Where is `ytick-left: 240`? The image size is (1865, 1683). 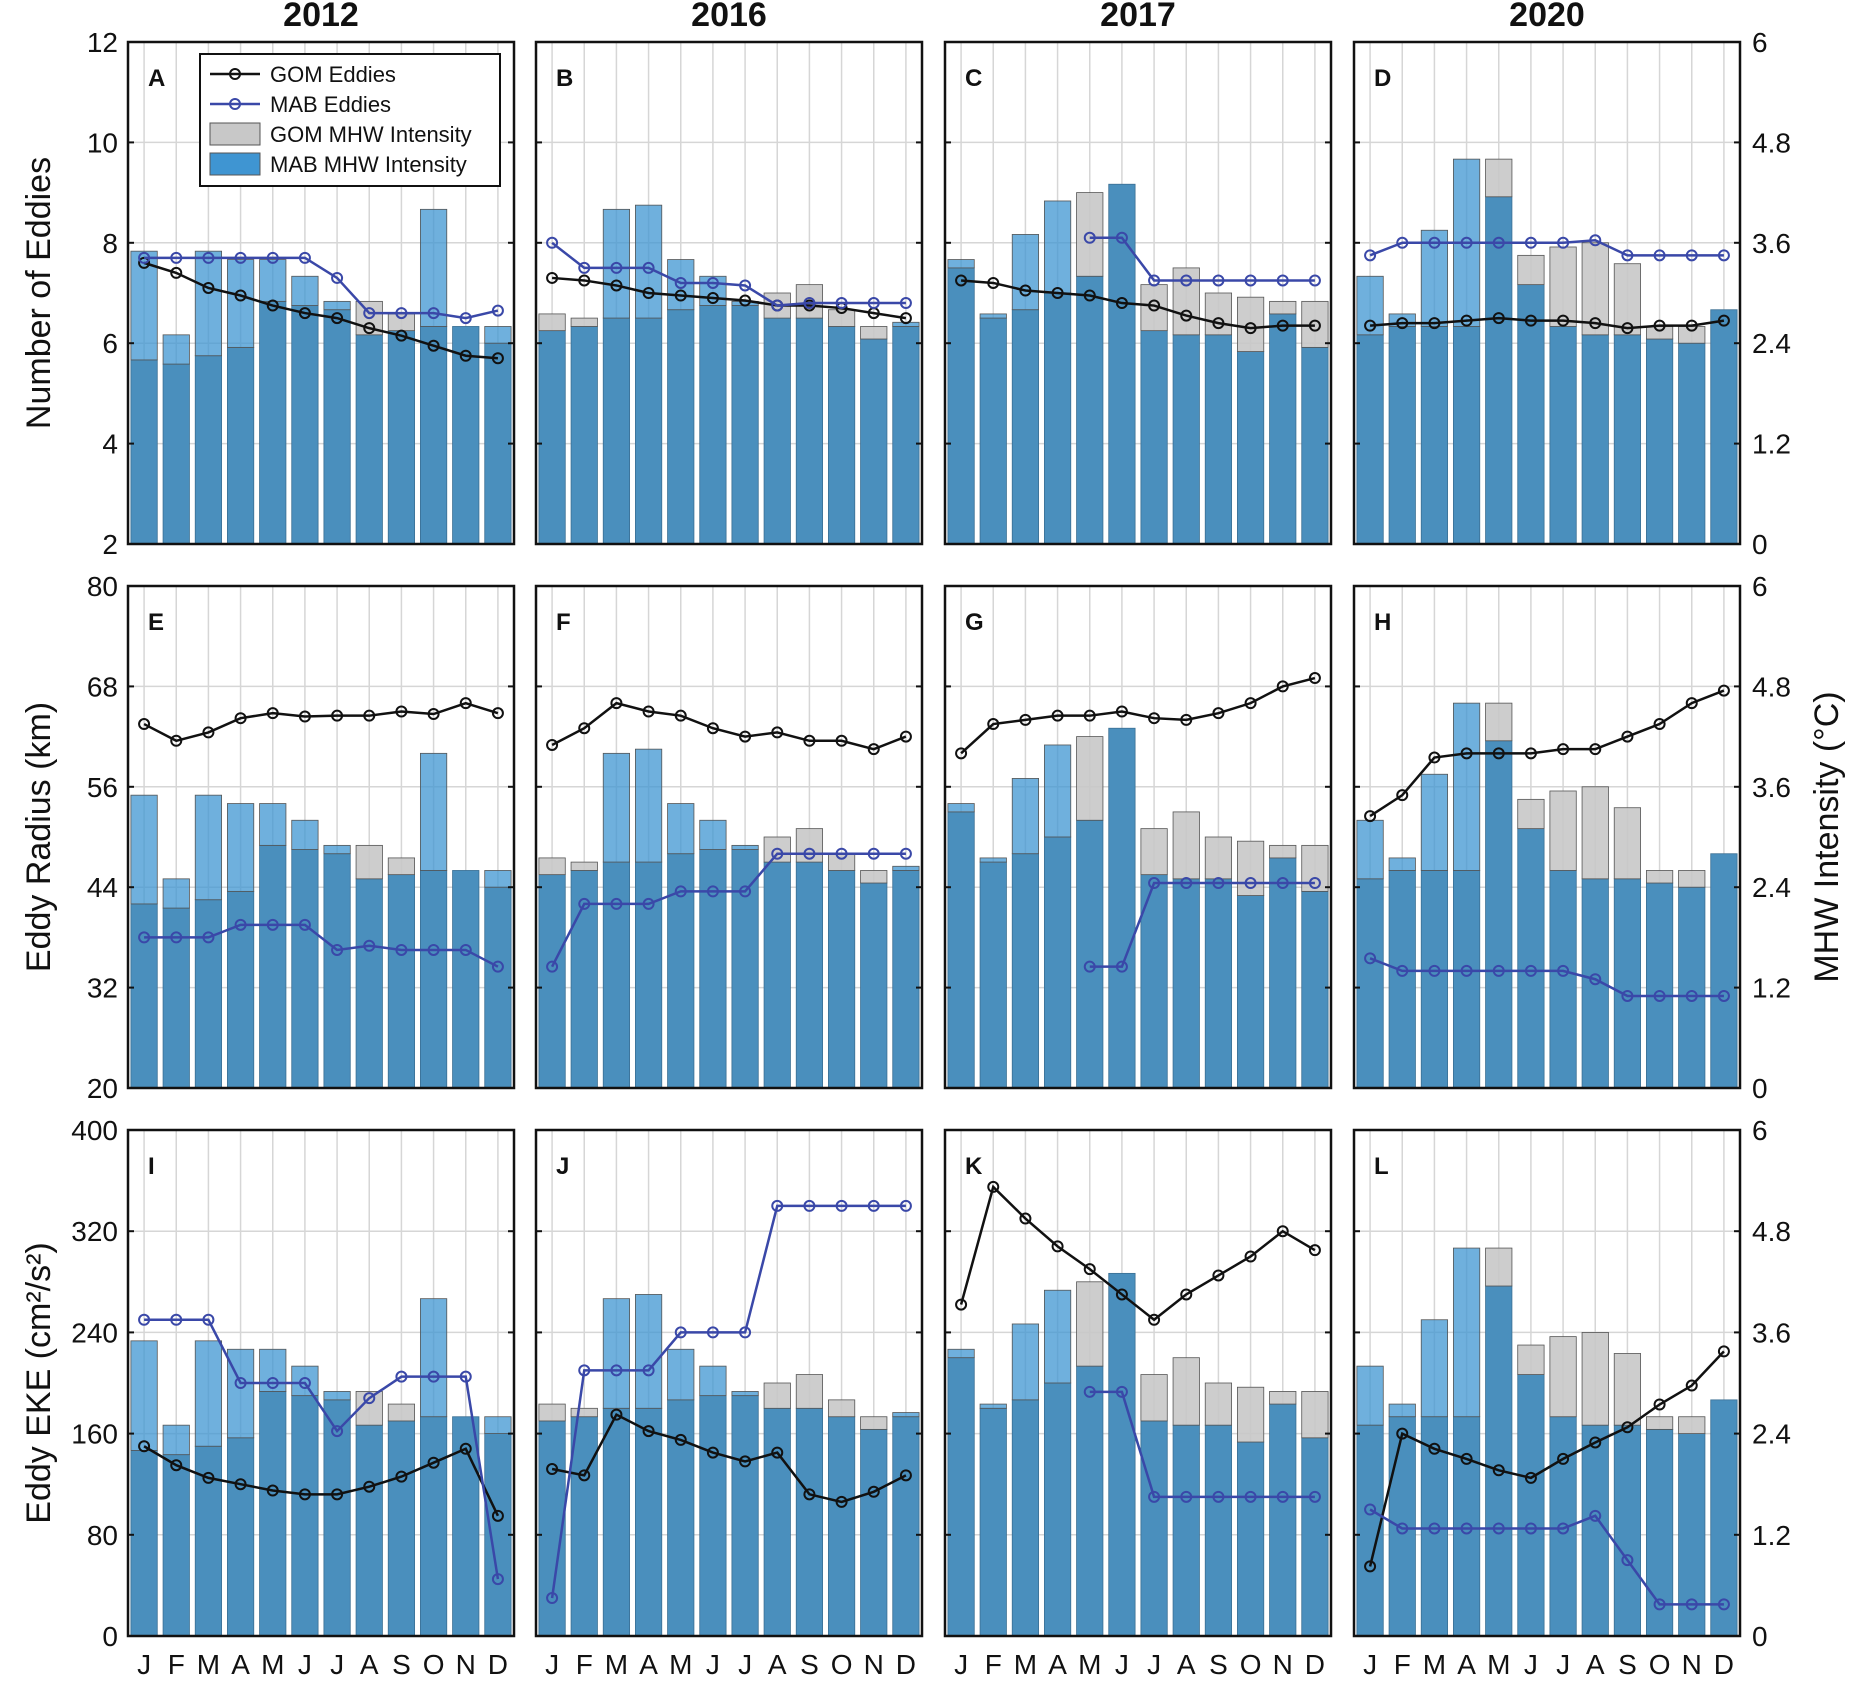 ytick-left: 240 is located at coordinates (94, 1332).